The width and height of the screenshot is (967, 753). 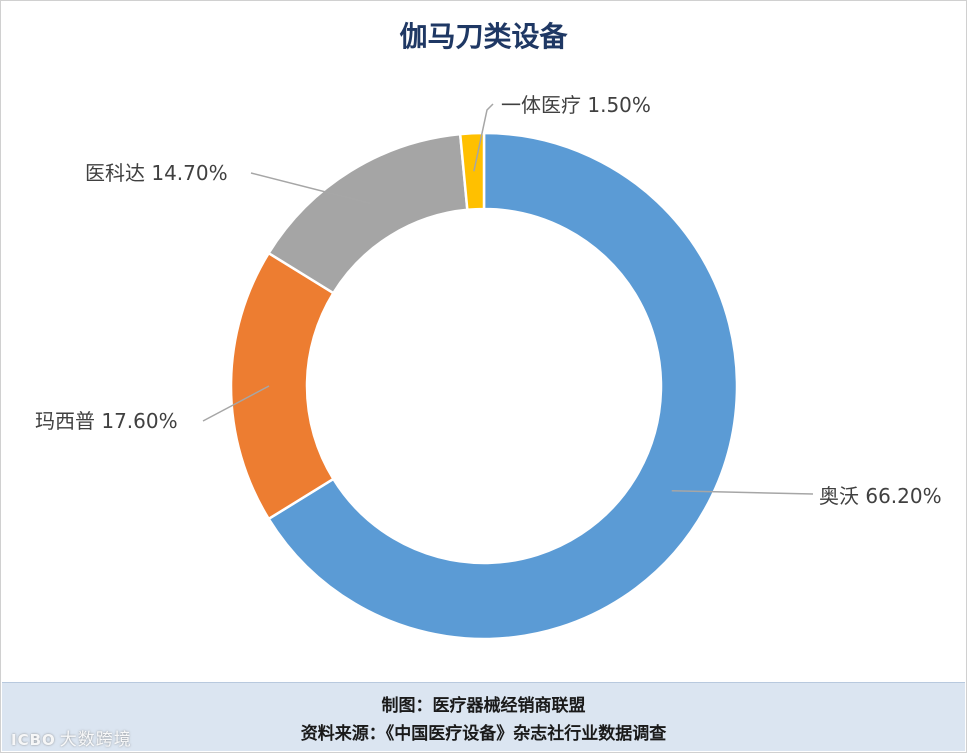 What do you see at coordinates (236, 403) in the screenshot?
I see `leader-maxipu` at bounding box center [236, 403].